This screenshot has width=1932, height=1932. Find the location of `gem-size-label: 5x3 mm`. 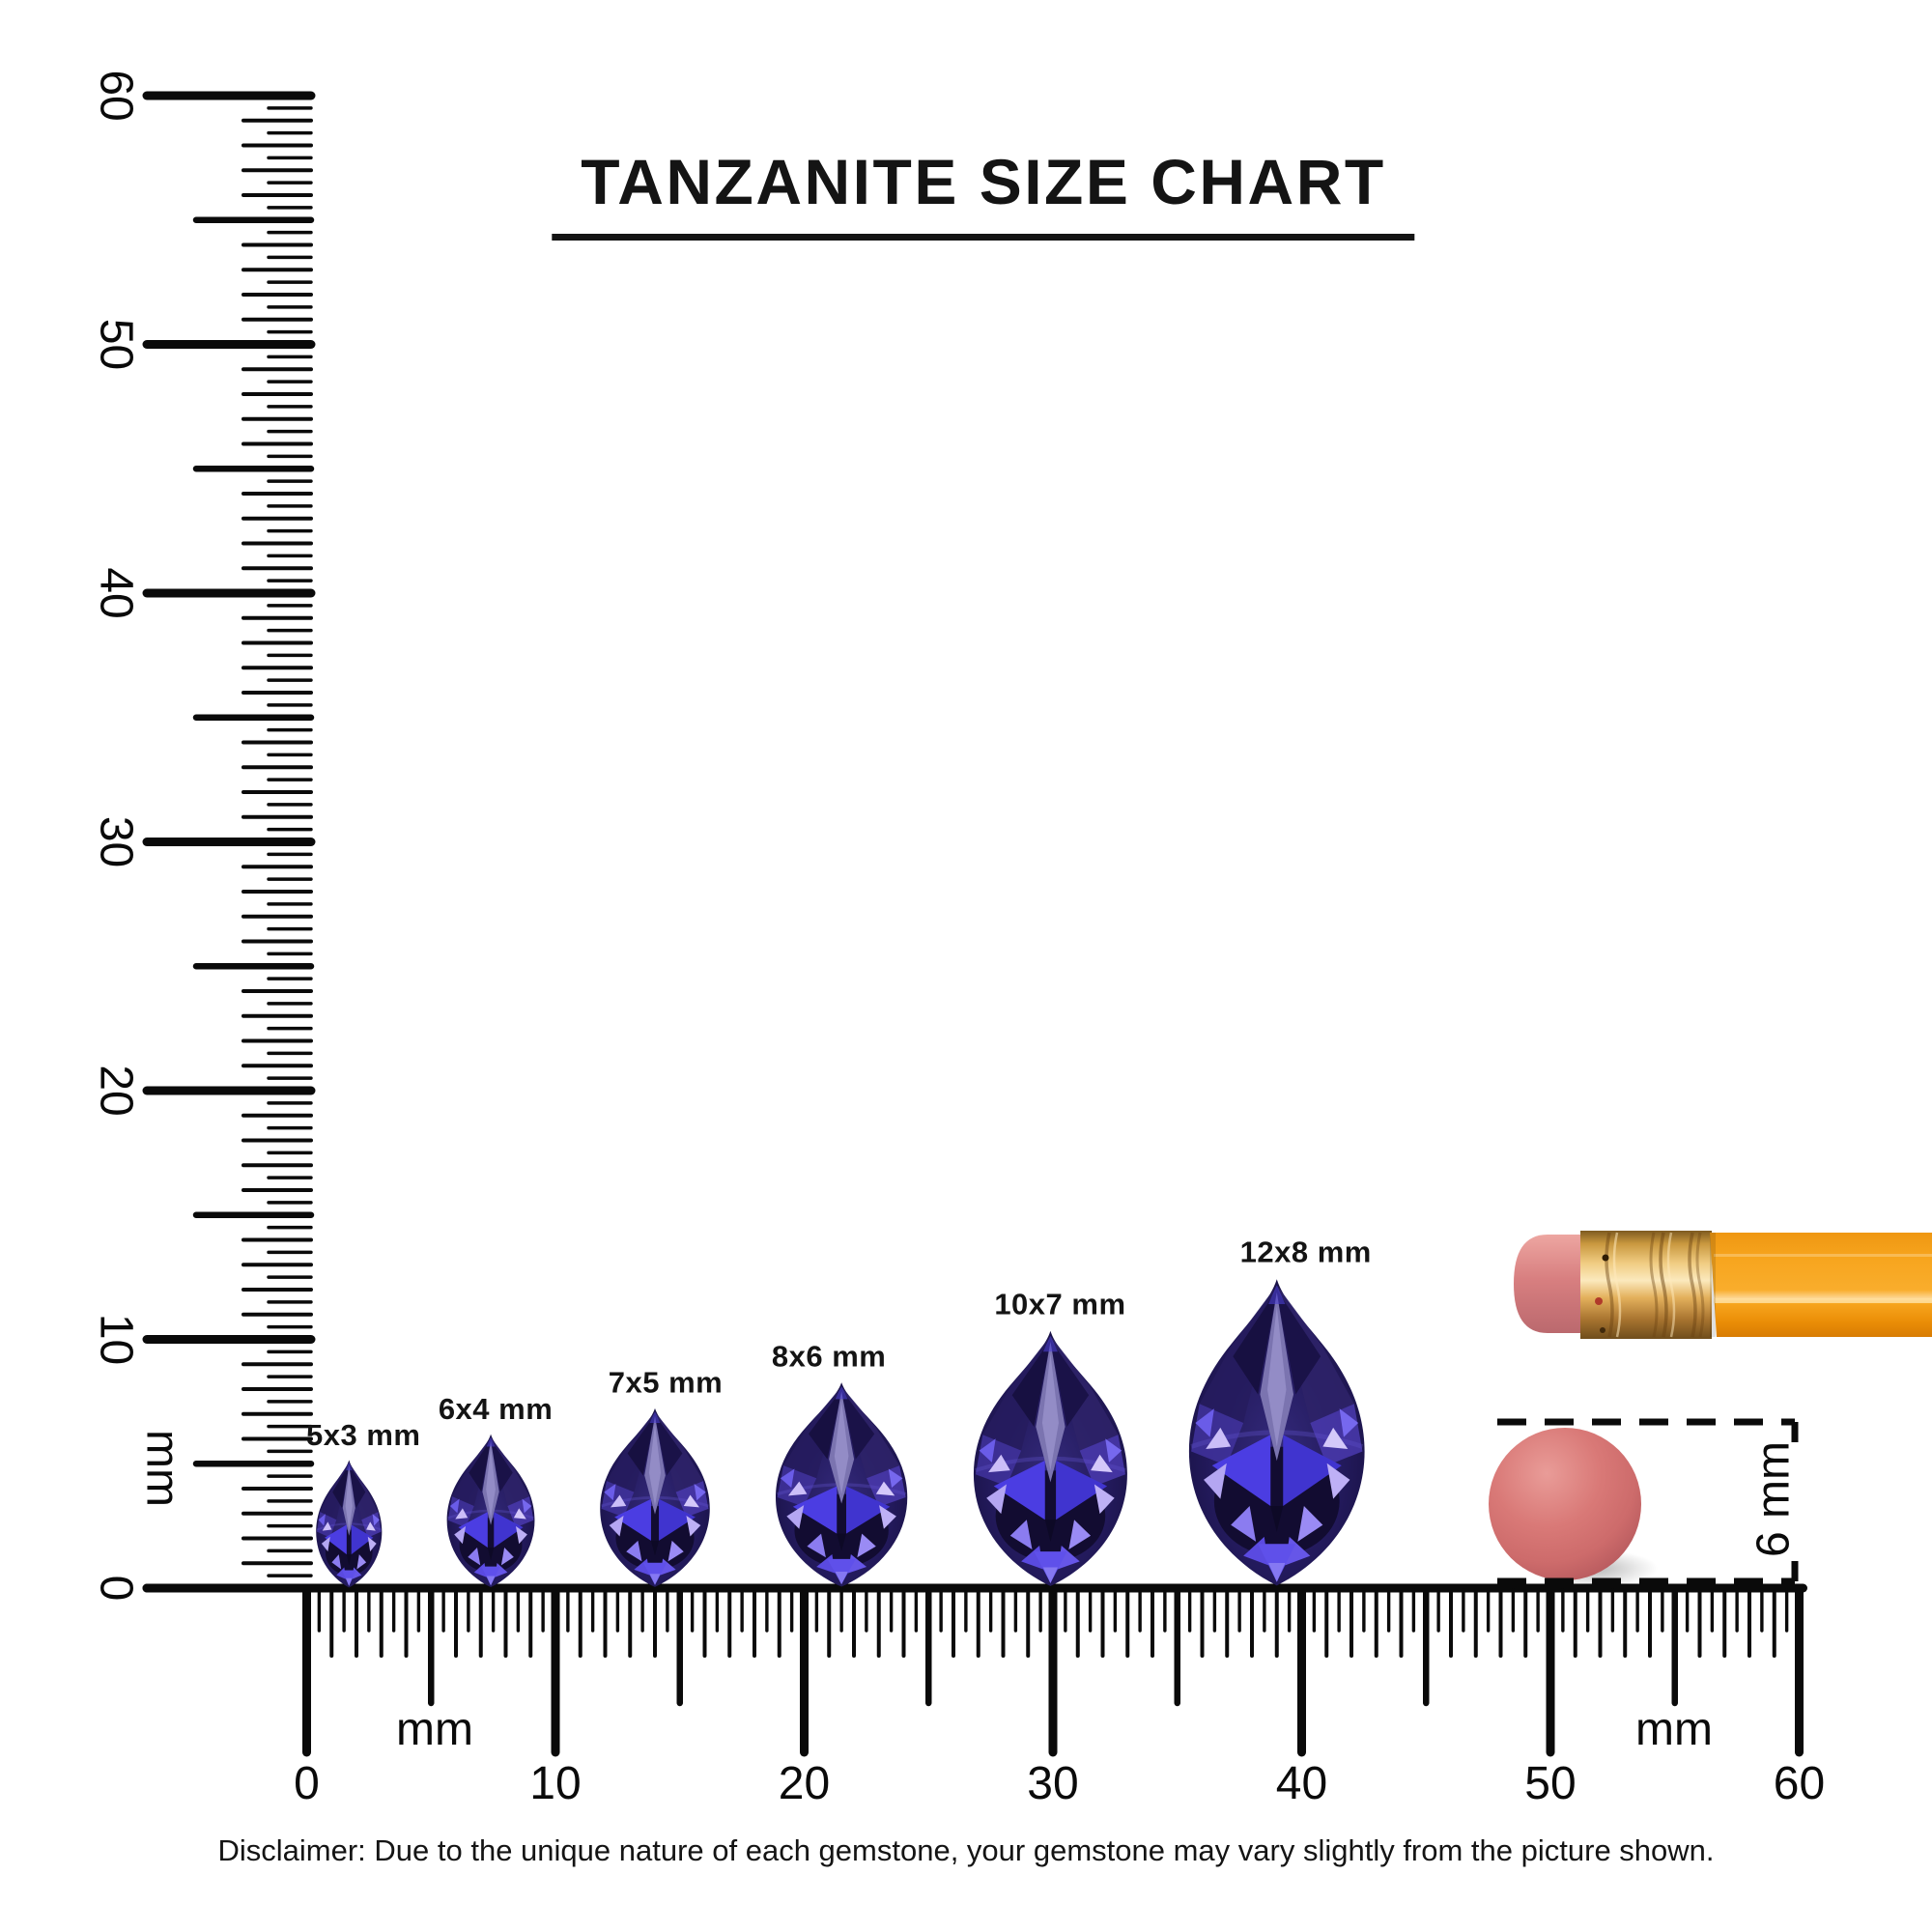

gem-size-label: 5x3 mm is located at coordinates (363, 1435).